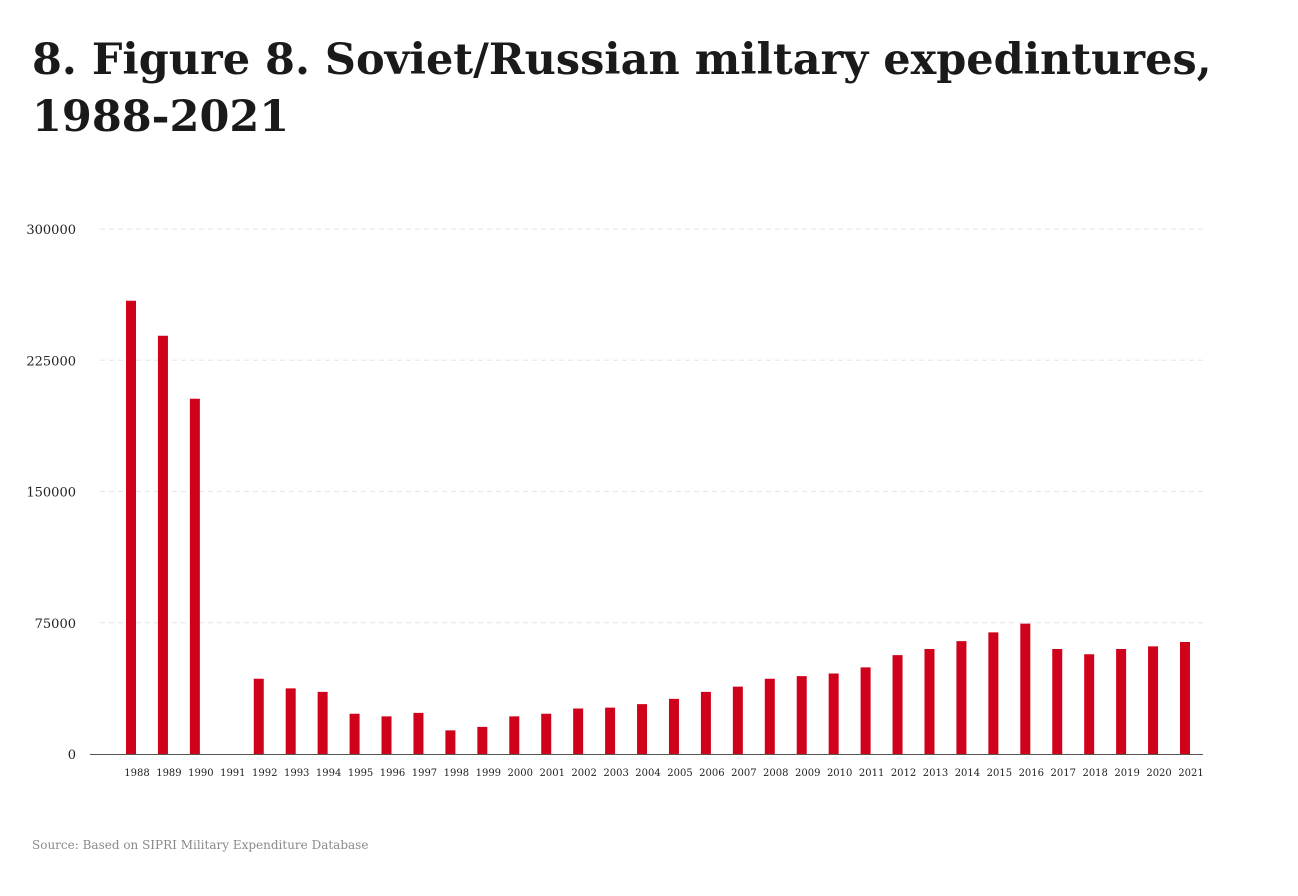  I want to click on x-tick-label: 1989, so click(168, 773).